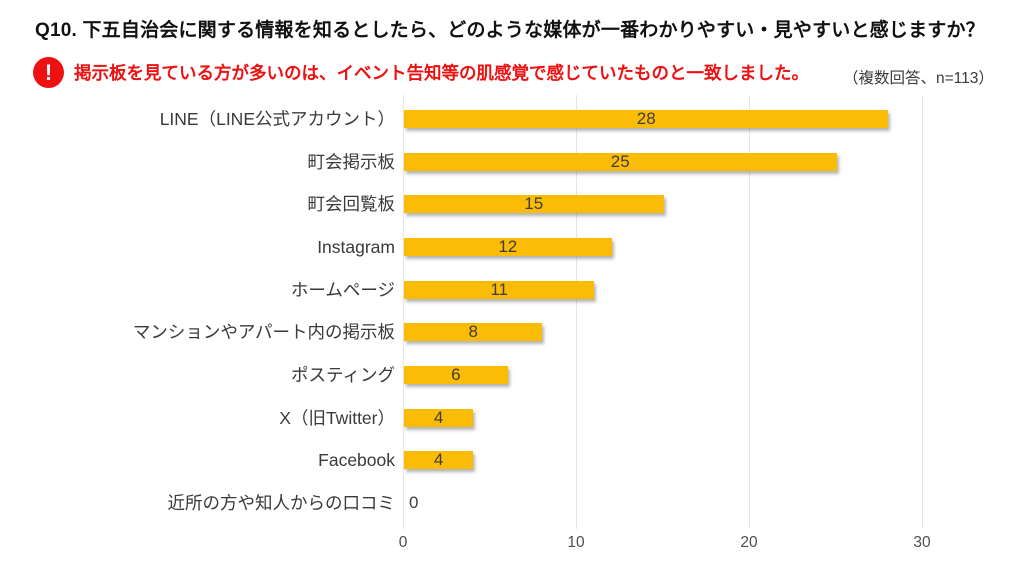  I want to click on category-label: ホームページ, so click(342, 289).